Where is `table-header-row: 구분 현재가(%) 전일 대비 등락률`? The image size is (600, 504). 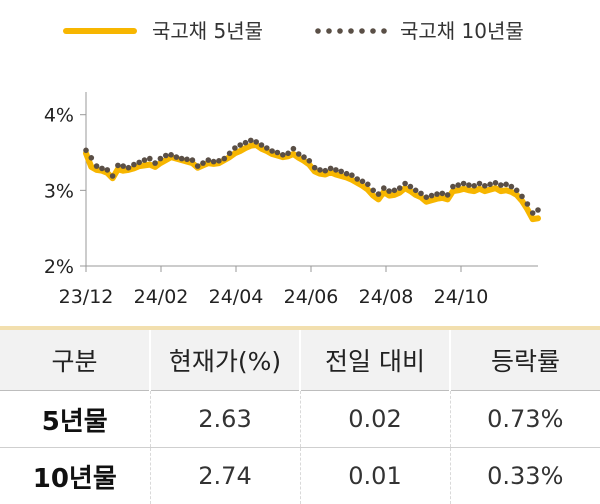 table-header-row: 구분 현재가(%) 전일 대비 등락률 is located at coordinates (300, 360).